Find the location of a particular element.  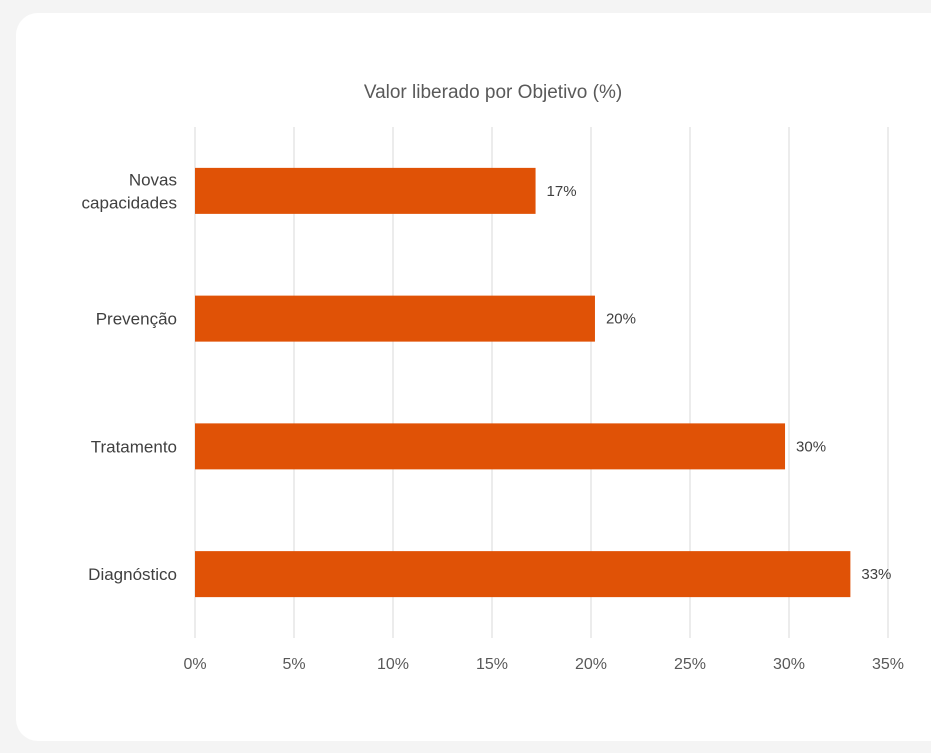

data-label: 30% is located at coordinates (811, 446).